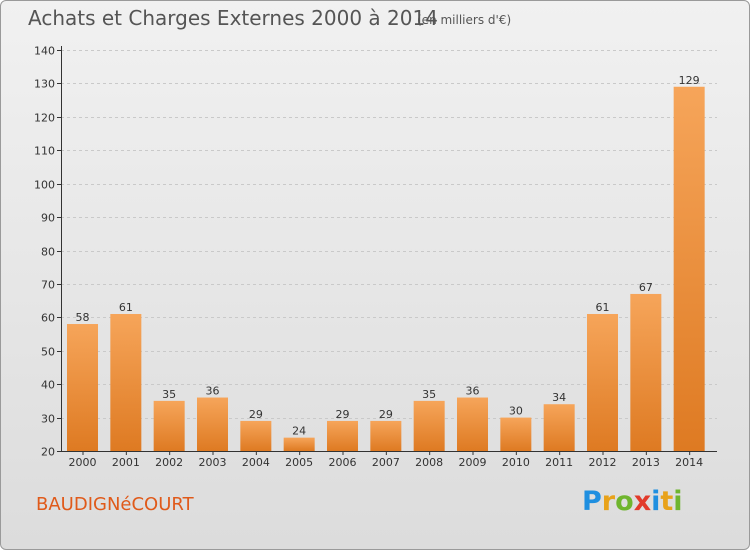 This screenshot has height=550, width=750. I want to click on y-tick-label: 110, so click(44, 151).